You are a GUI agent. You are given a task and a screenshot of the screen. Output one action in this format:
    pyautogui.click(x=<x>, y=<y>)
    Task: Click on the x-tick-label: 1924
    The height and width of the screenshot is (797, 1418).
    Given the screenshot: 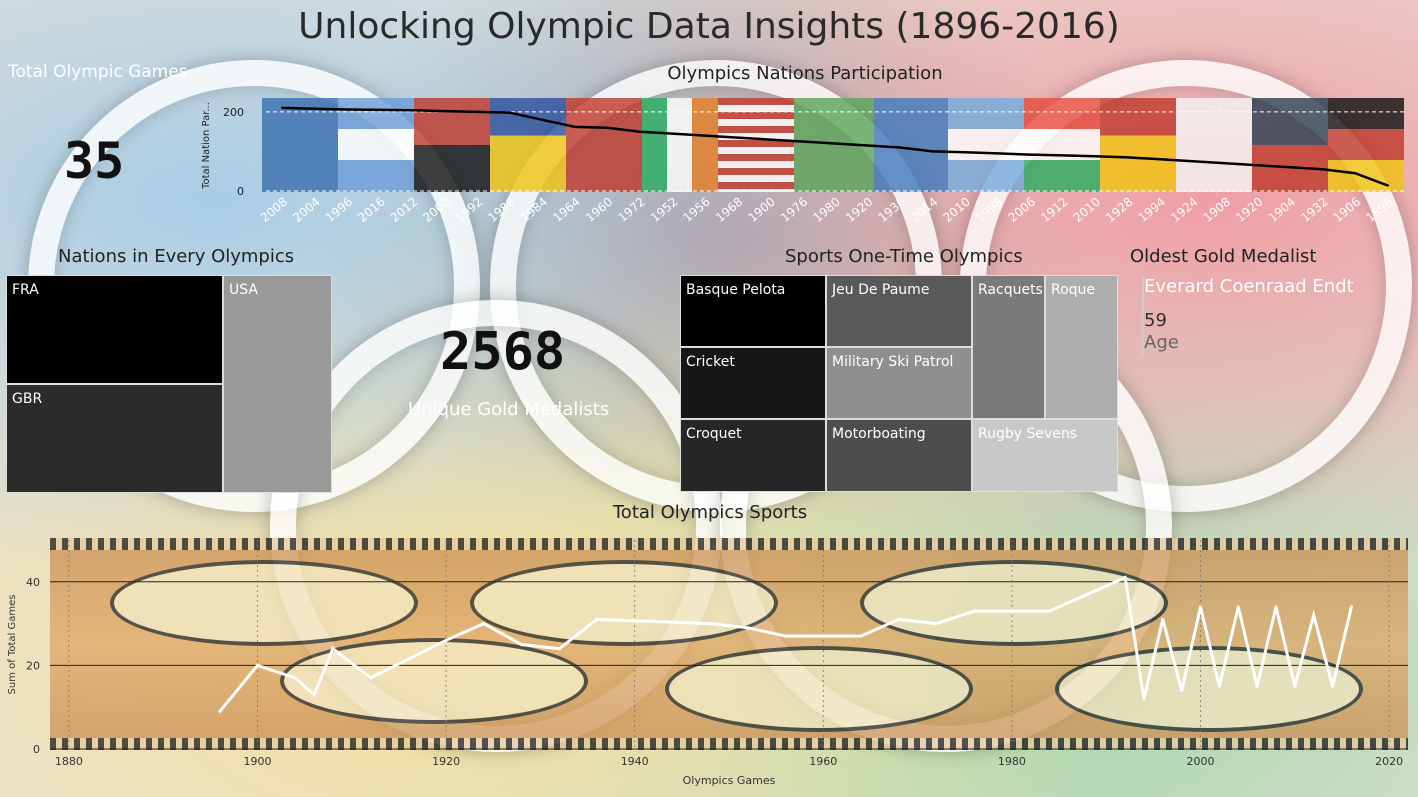 What is the action you would take?
    pyautogui.click(x=1184, y=210)
    